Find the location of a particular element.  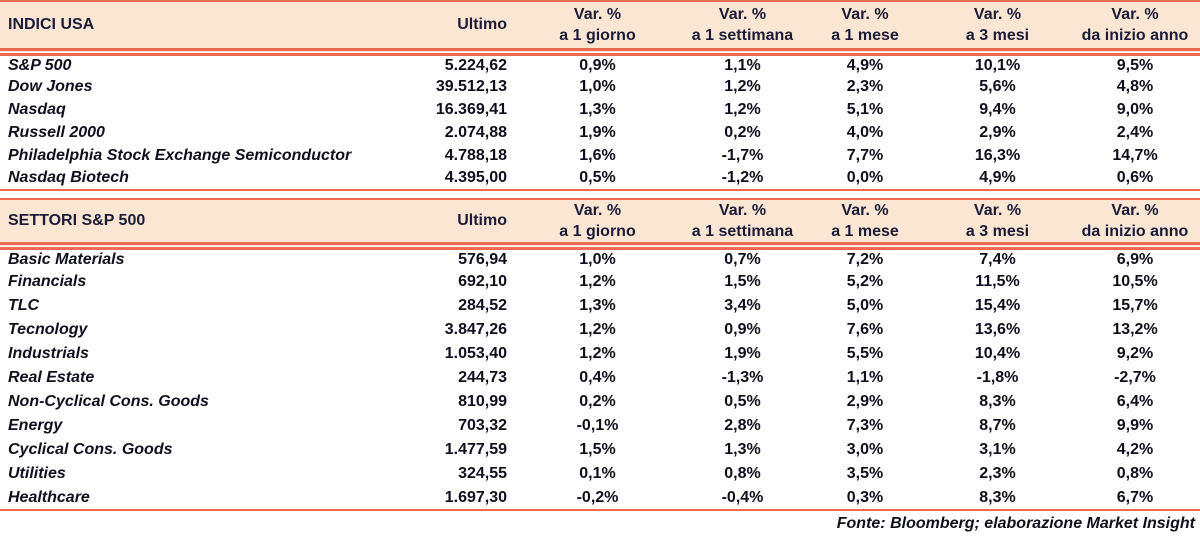

change-value: -1,3% is located at coordinates (742, 377).